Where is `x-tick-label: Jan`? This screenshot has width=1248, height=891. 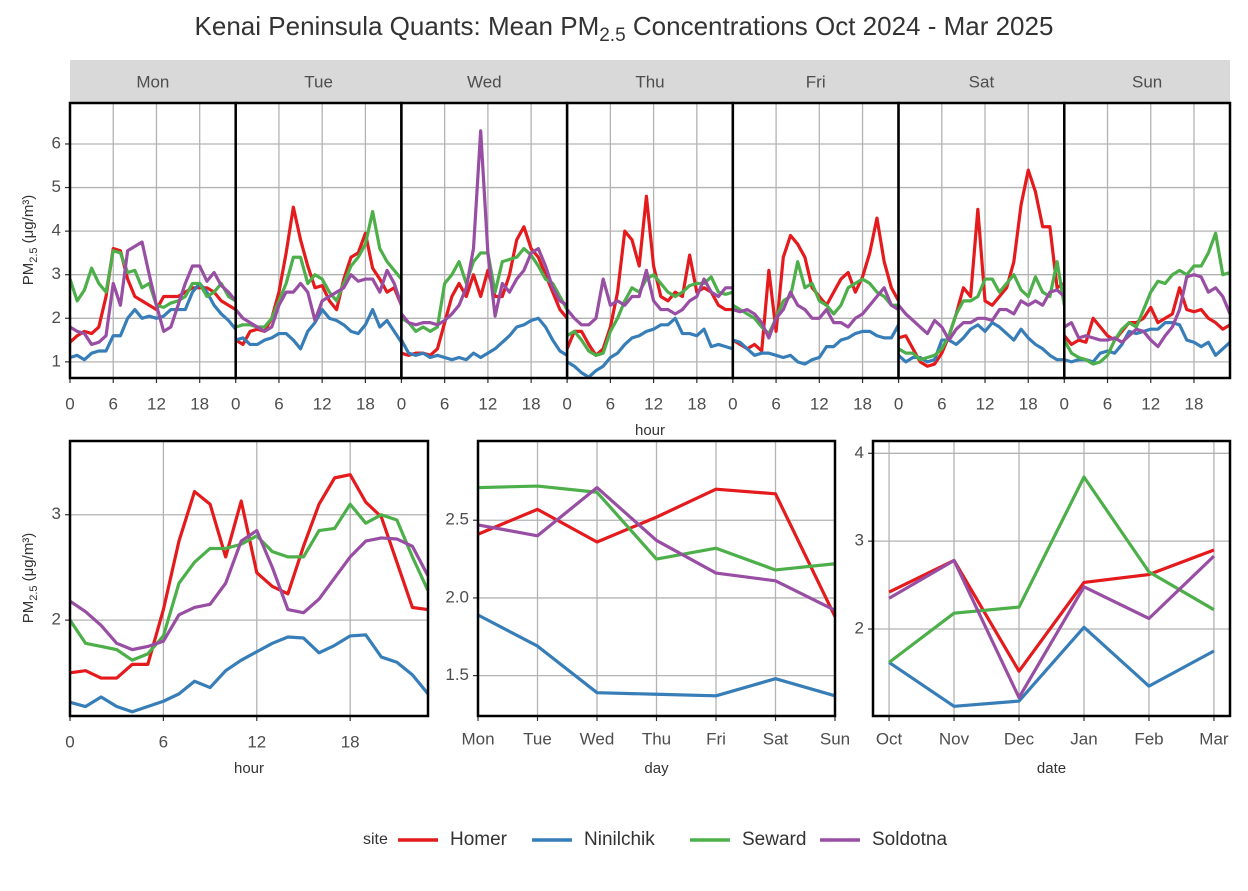
x-tick-label: Jan is located at coordinates (1083, 738).